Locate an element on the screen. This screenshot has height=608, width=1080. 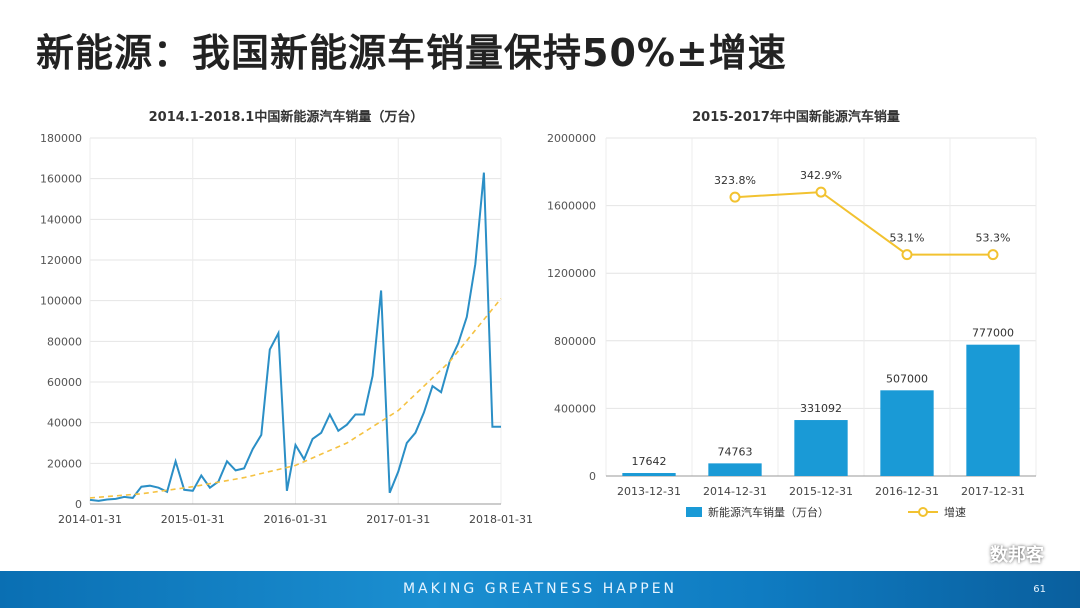
legend-bar-swatch is located at coordinates (694, 512).